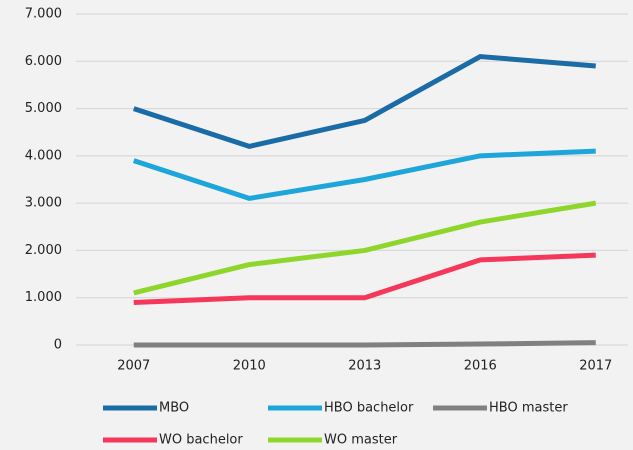 The width and height of the screenshot is (633, 450). Describe the element at coordinates (480, 366) in the screenshot. I see `x-tick-label: 2016` at that location.